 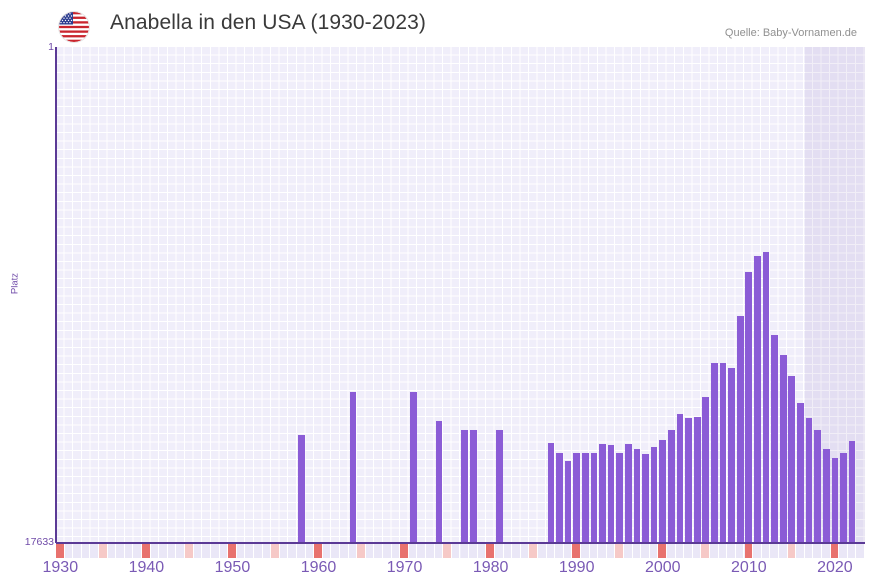 I want to click on bar-2010, so click(x=749, y=407).